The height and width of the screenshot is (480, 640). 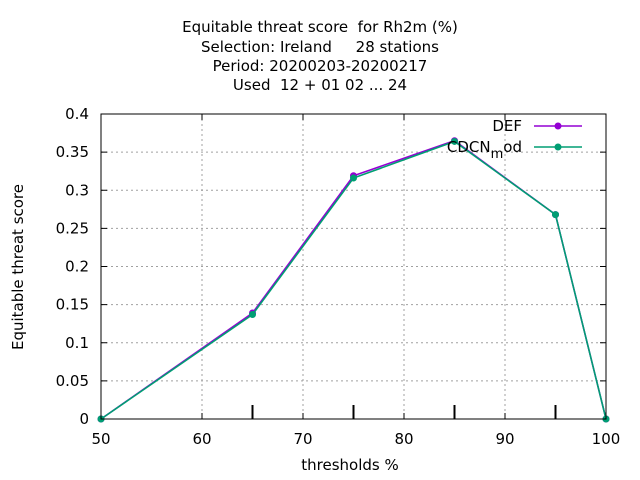 What do you see at coordinates (302, 439) in the screenshot?
I see `x-tick-label: 70` at bounding box center [302, 439].